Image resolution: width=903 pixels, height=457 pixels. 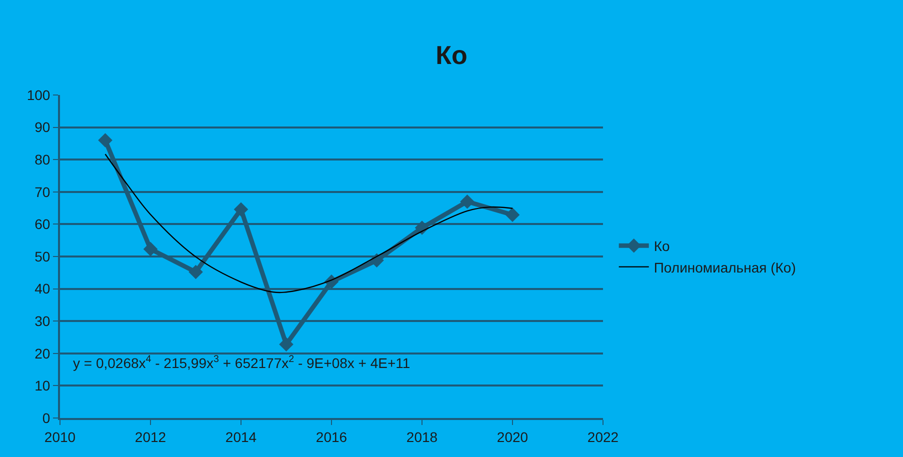 What do you see at coordinates (42, 353) in the screenshot?
I see `y-tick-label: 20` at bounding box center [42, 353].